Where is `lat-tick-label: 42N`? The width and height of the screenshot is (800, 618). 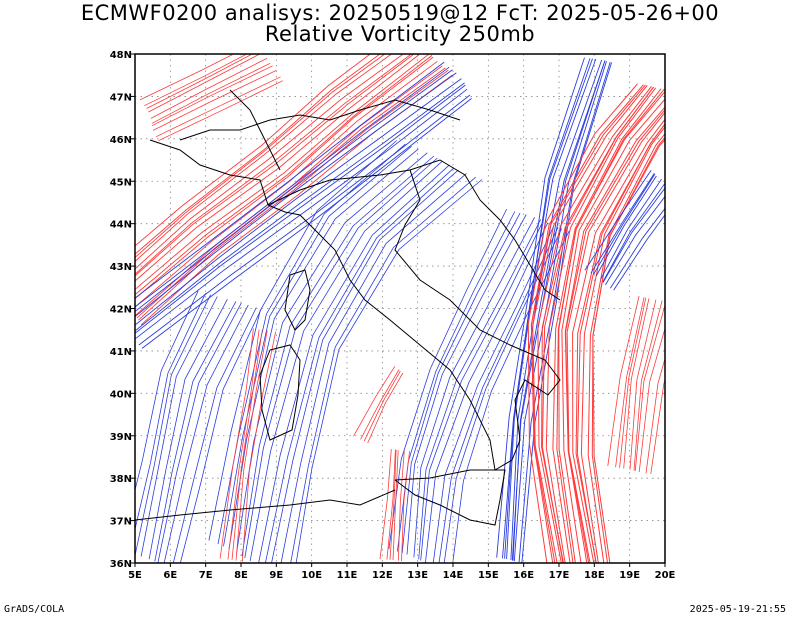 lat-tick-label: 42N is located at coordinates (121, 310).